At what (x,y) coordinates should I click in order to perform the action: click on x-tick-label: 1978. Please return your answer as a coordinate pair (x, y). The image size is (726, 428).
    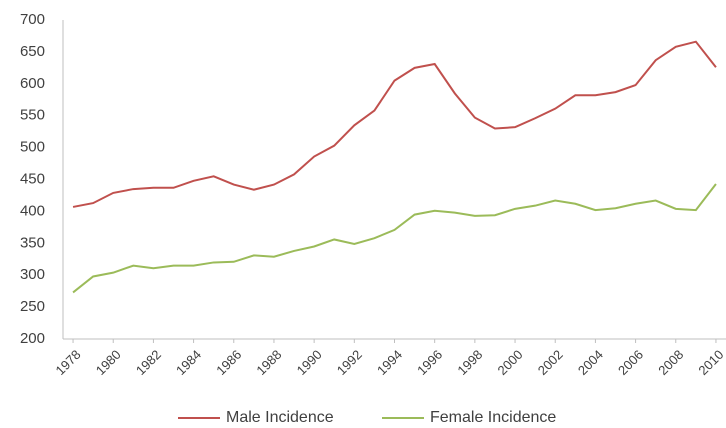
    Looking at the image, I should click on (68, 362).